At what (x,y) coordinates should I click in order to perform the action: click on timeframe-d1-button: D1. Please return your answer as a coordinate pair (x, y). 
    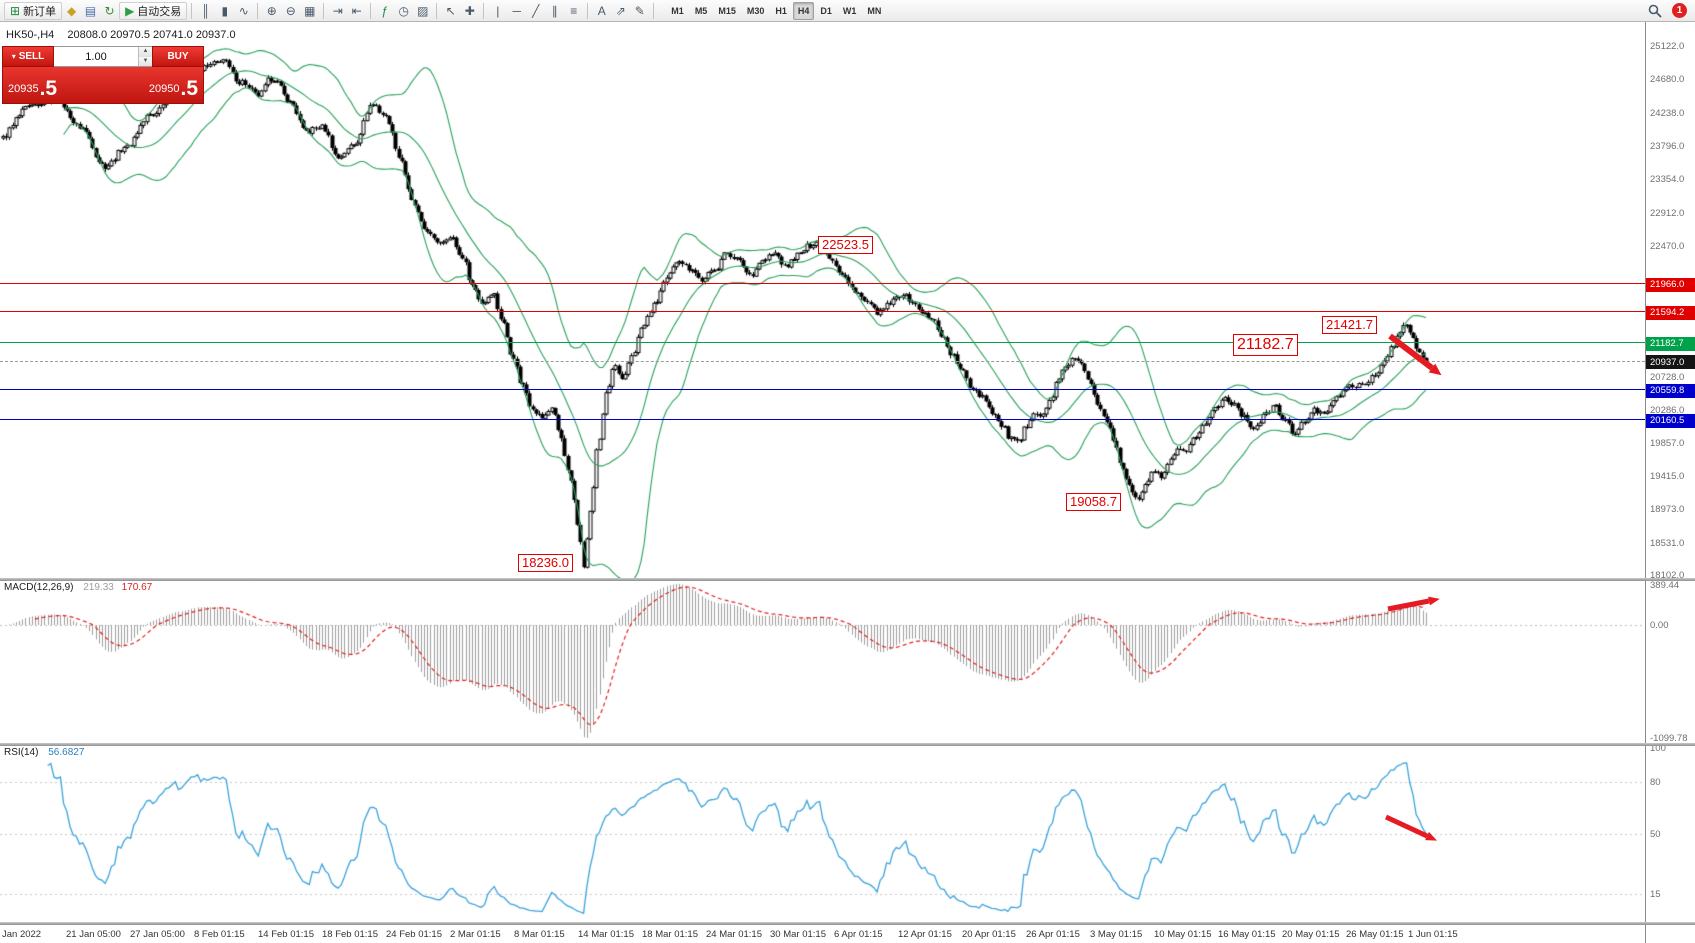
    Looking at the image, I should click on (826, 10).